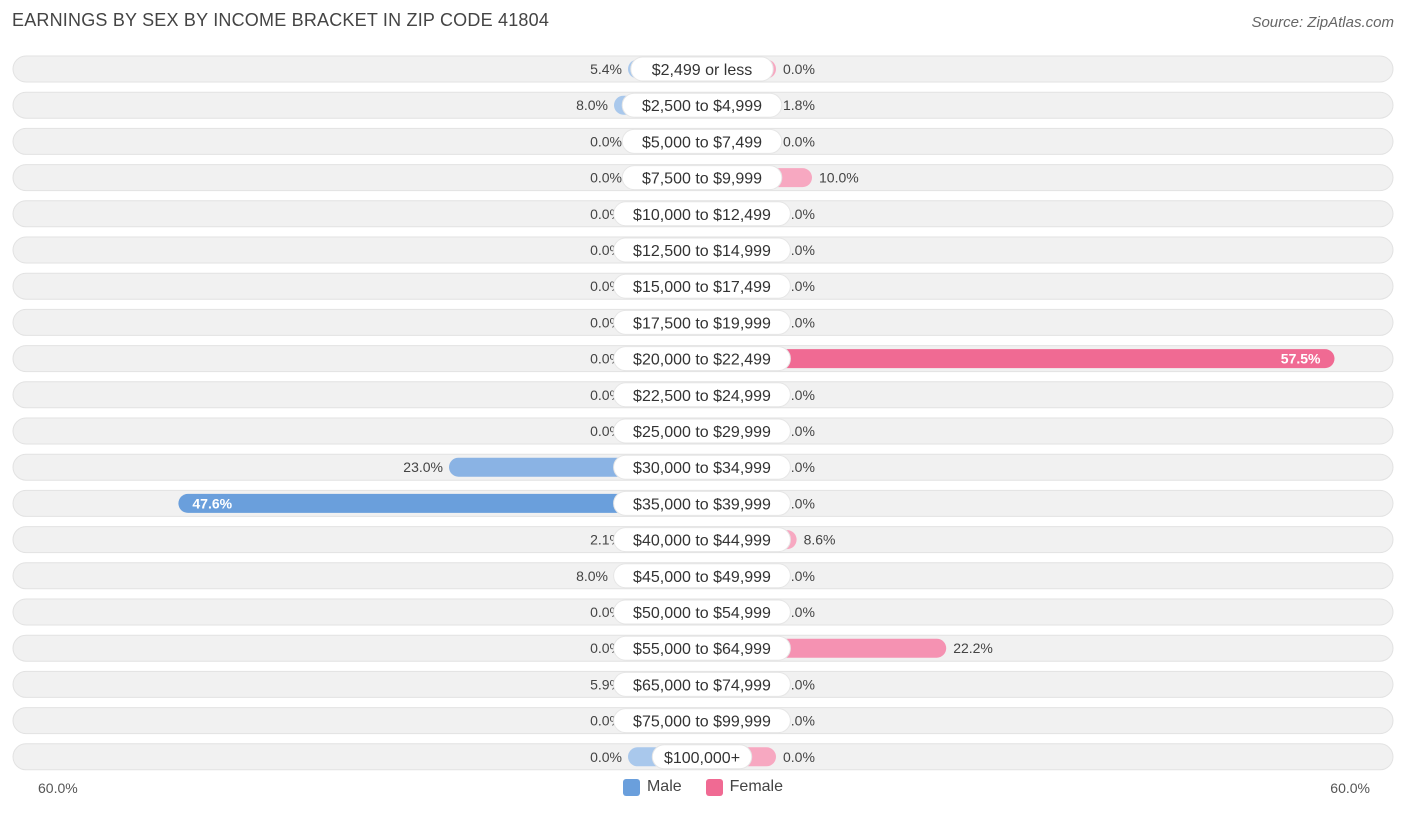 Image resolution: width=1406 pixels, height=813 pixels. I want to click on category-label: $2,500 to $4,999, so click(702, 106).